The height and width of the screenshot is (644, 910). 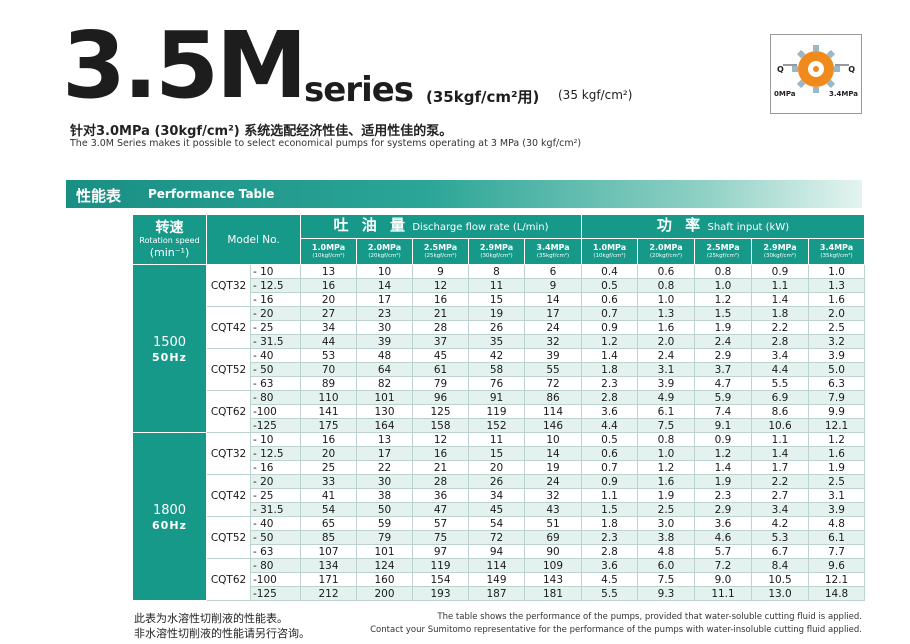 What do you see at coordinates (385, 593) in the screenshot?
I see `flow-value-cell: 200` at bounding box center [385, 593].